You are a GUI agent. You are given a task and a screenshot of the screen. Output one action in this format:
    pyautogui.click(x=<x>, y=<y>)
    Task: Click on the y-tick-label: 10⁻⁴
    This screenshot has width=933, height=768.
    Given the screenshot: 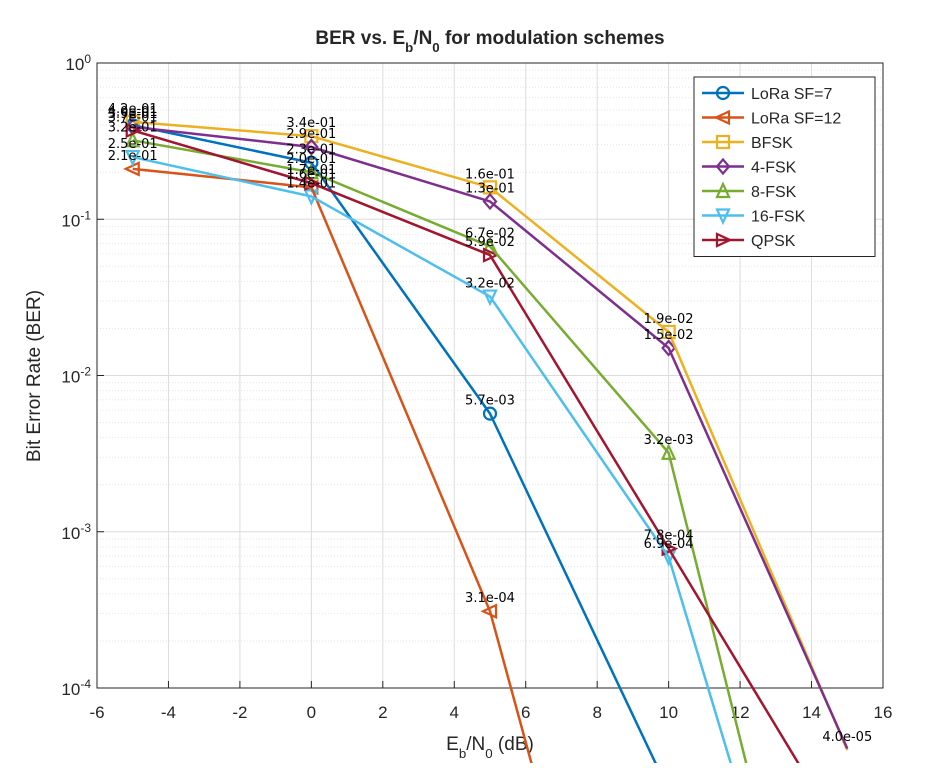 What is the action you would take?
    pyautogui.click(x=76, y=688)
    